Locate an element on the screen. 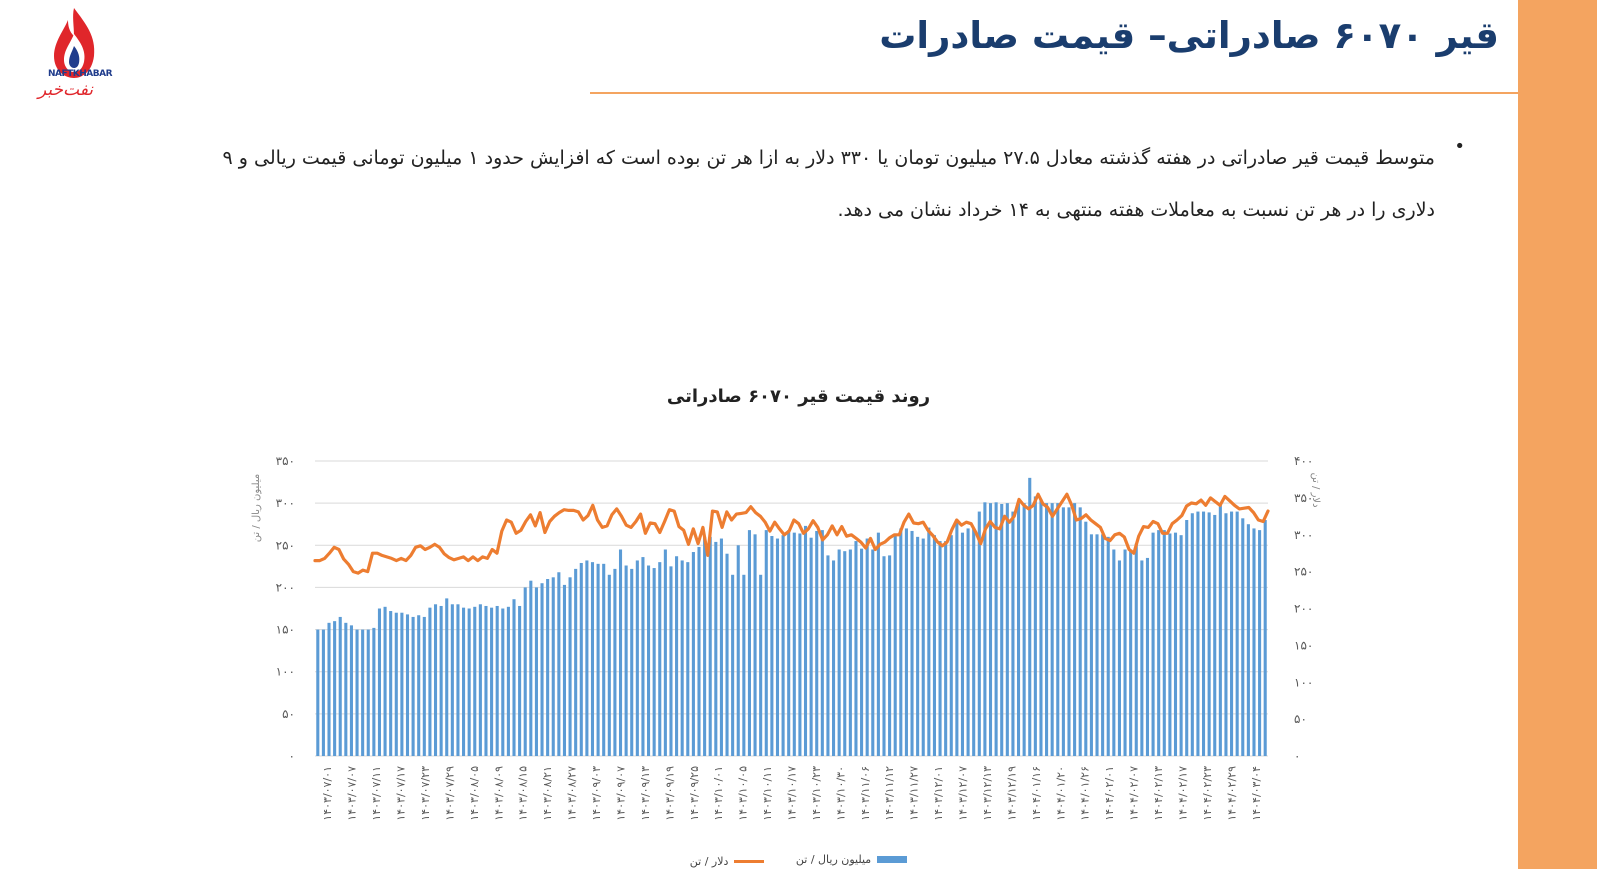 The width and height of the screenshot is (1597, 869). logo-text-fa: نفت‌خبر is located at coordinates (66, 90).